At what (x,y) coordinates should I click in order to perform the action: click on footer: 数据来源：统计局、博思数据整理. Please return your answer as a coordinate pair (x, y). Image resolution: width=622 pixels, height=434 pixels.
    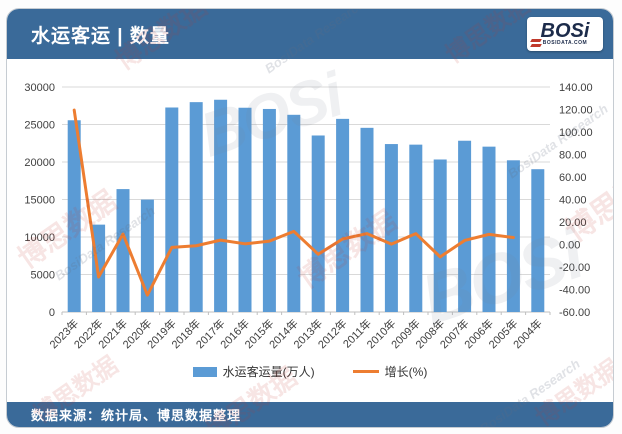
    Looking at the image, I should click on (310, 414).